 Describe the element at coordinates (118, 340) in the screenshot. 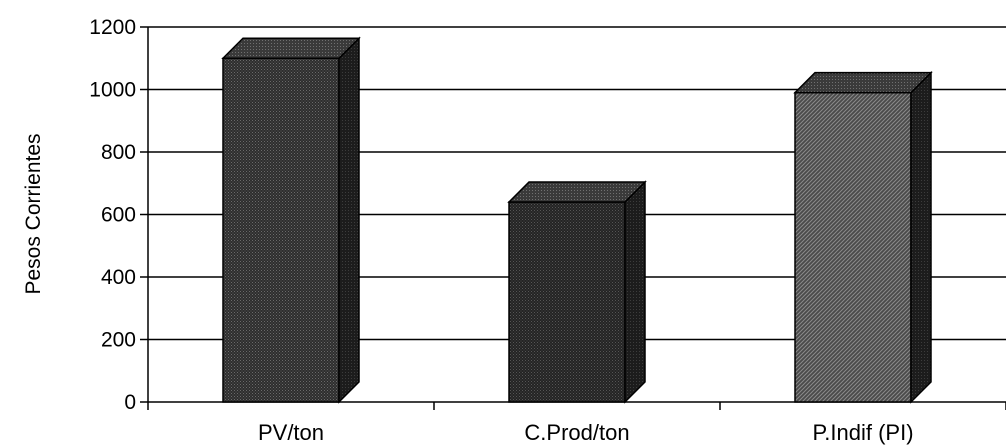

I see `y-tick-label: 200` at that location.